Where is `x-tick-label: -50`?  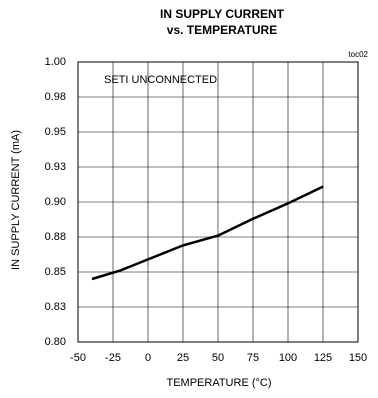
x-tick-label: -50 is located at coordinates (78, 358).